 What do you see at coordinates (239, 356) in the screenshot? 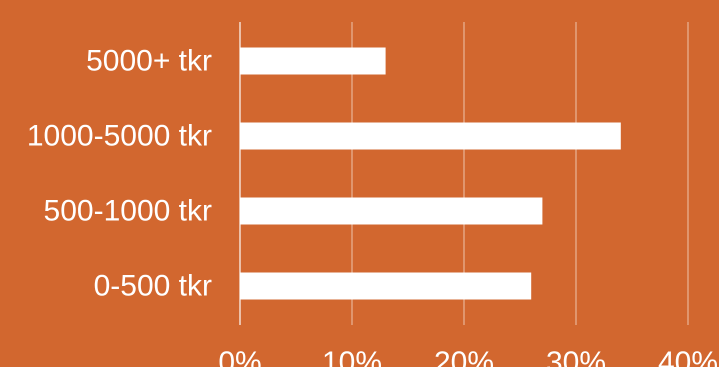
I see `x-tick-label: 0%` at bounding box center [239, 356].